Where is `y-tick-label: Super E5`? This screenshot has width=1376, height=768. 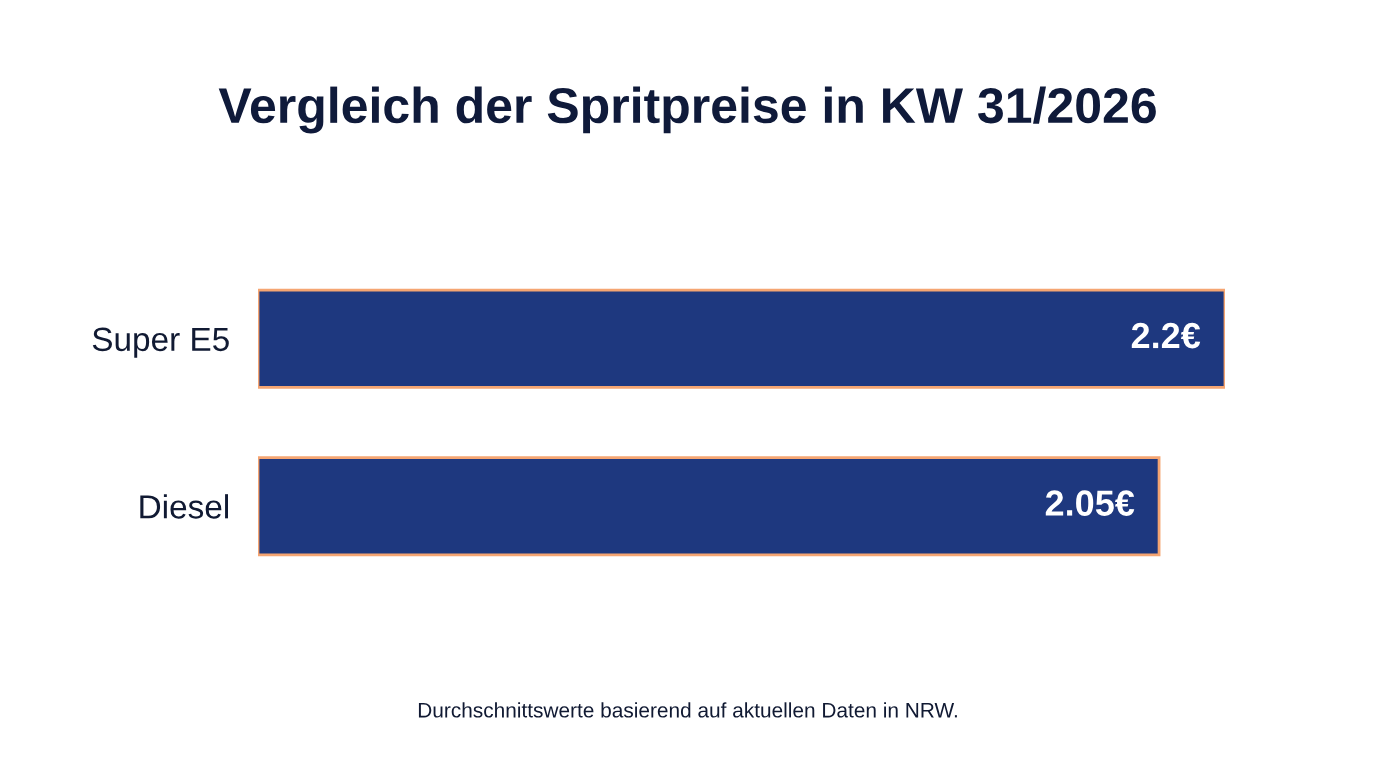 y-tick-label: Super E5 is located at coordinates (160, 342).